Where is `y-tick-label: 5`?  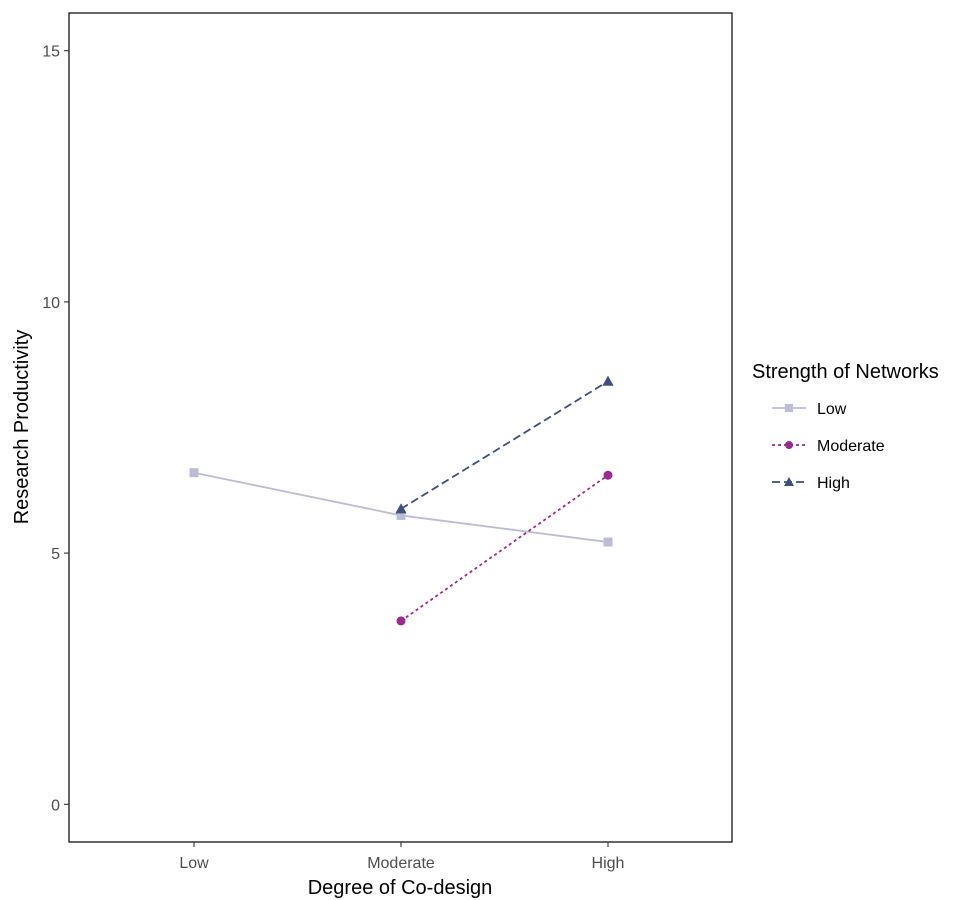 y-tick-label: 5 is located at coordinates (55, 554).